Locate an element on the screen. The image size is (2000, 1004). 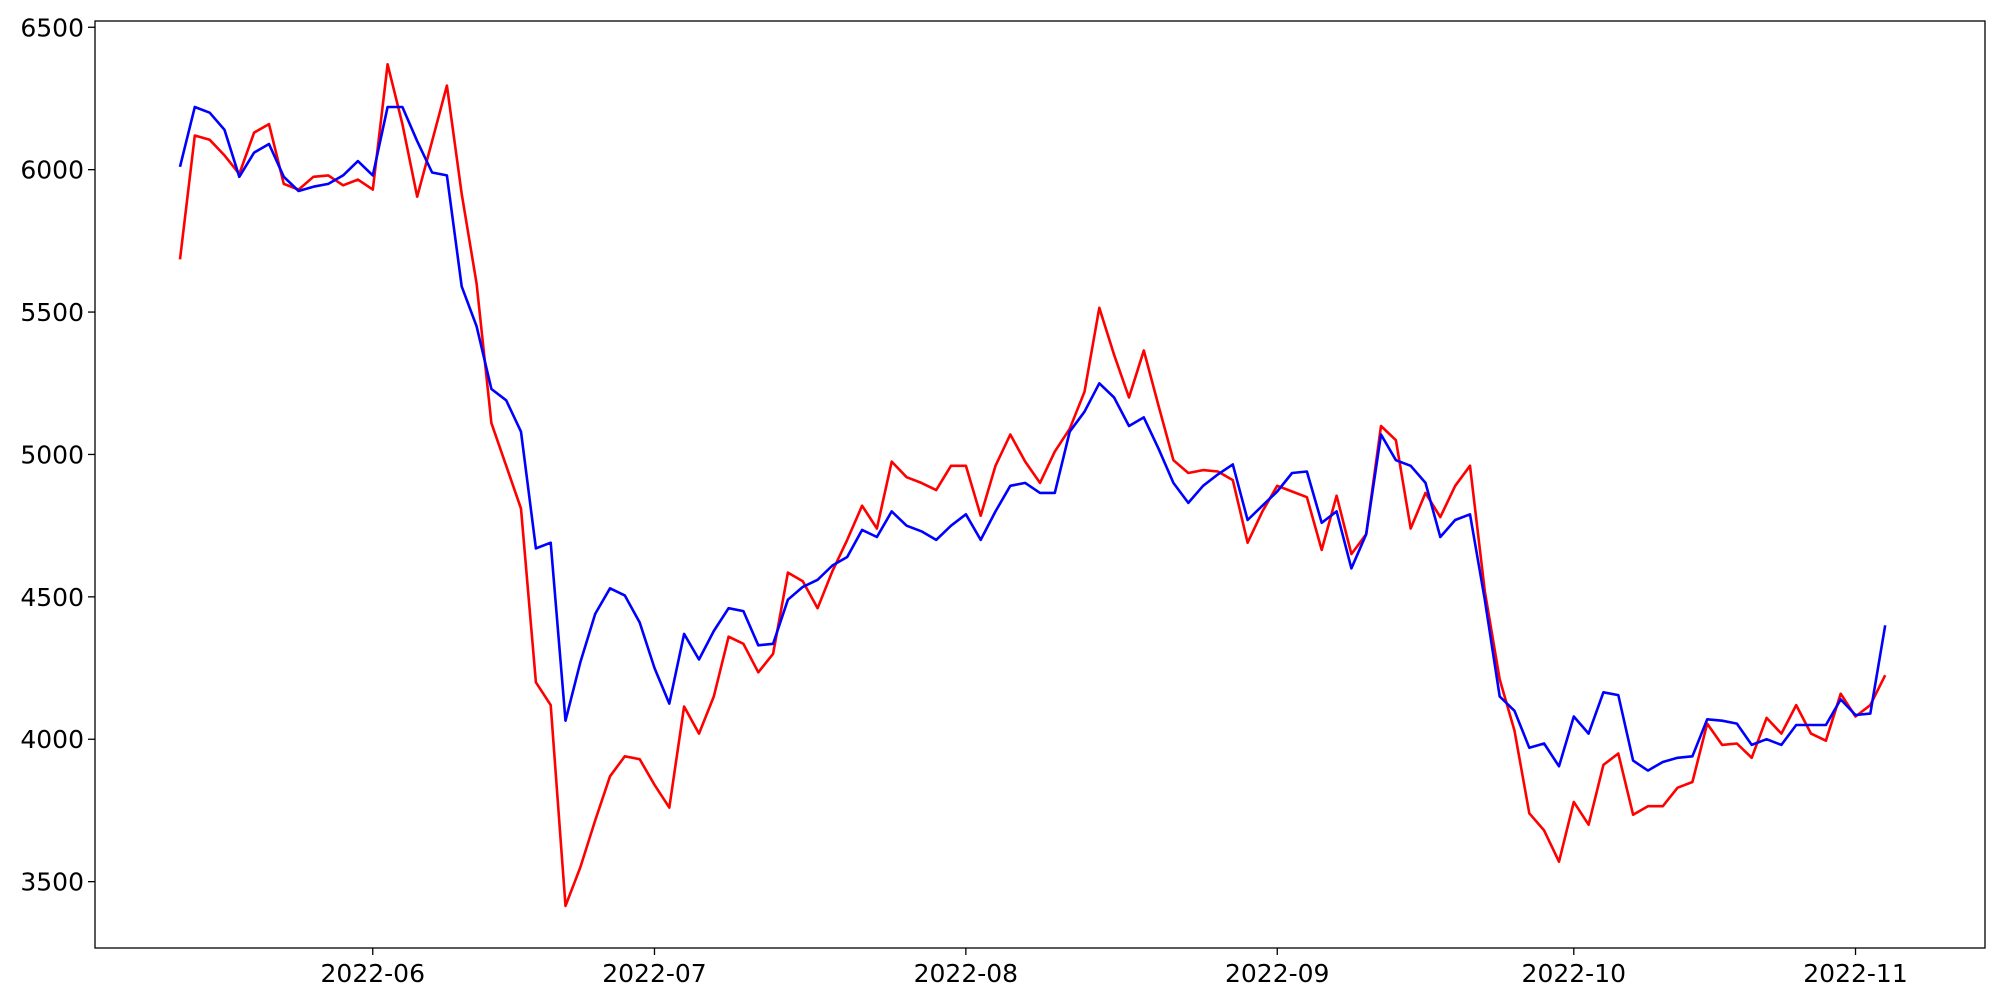
y-tick-label: 6000 is located at coordinates (52, 170).